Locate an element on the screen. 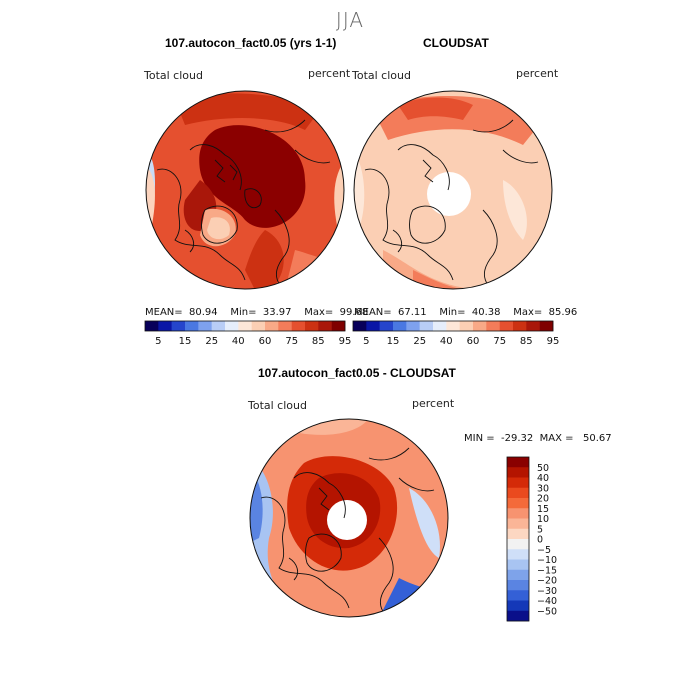 The image size is (700, 700). min-label: MIN = is located at coordinates (479, 438).